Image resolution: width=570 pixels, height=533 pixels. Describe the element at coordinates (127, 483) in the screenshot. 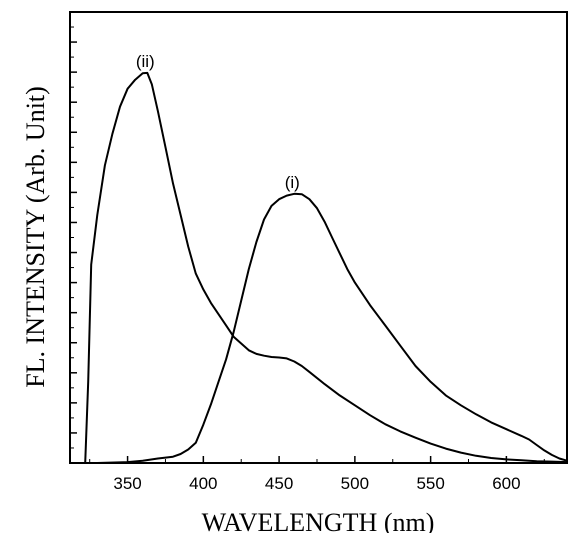

I see `x-tick-label-350: 350` at that location.